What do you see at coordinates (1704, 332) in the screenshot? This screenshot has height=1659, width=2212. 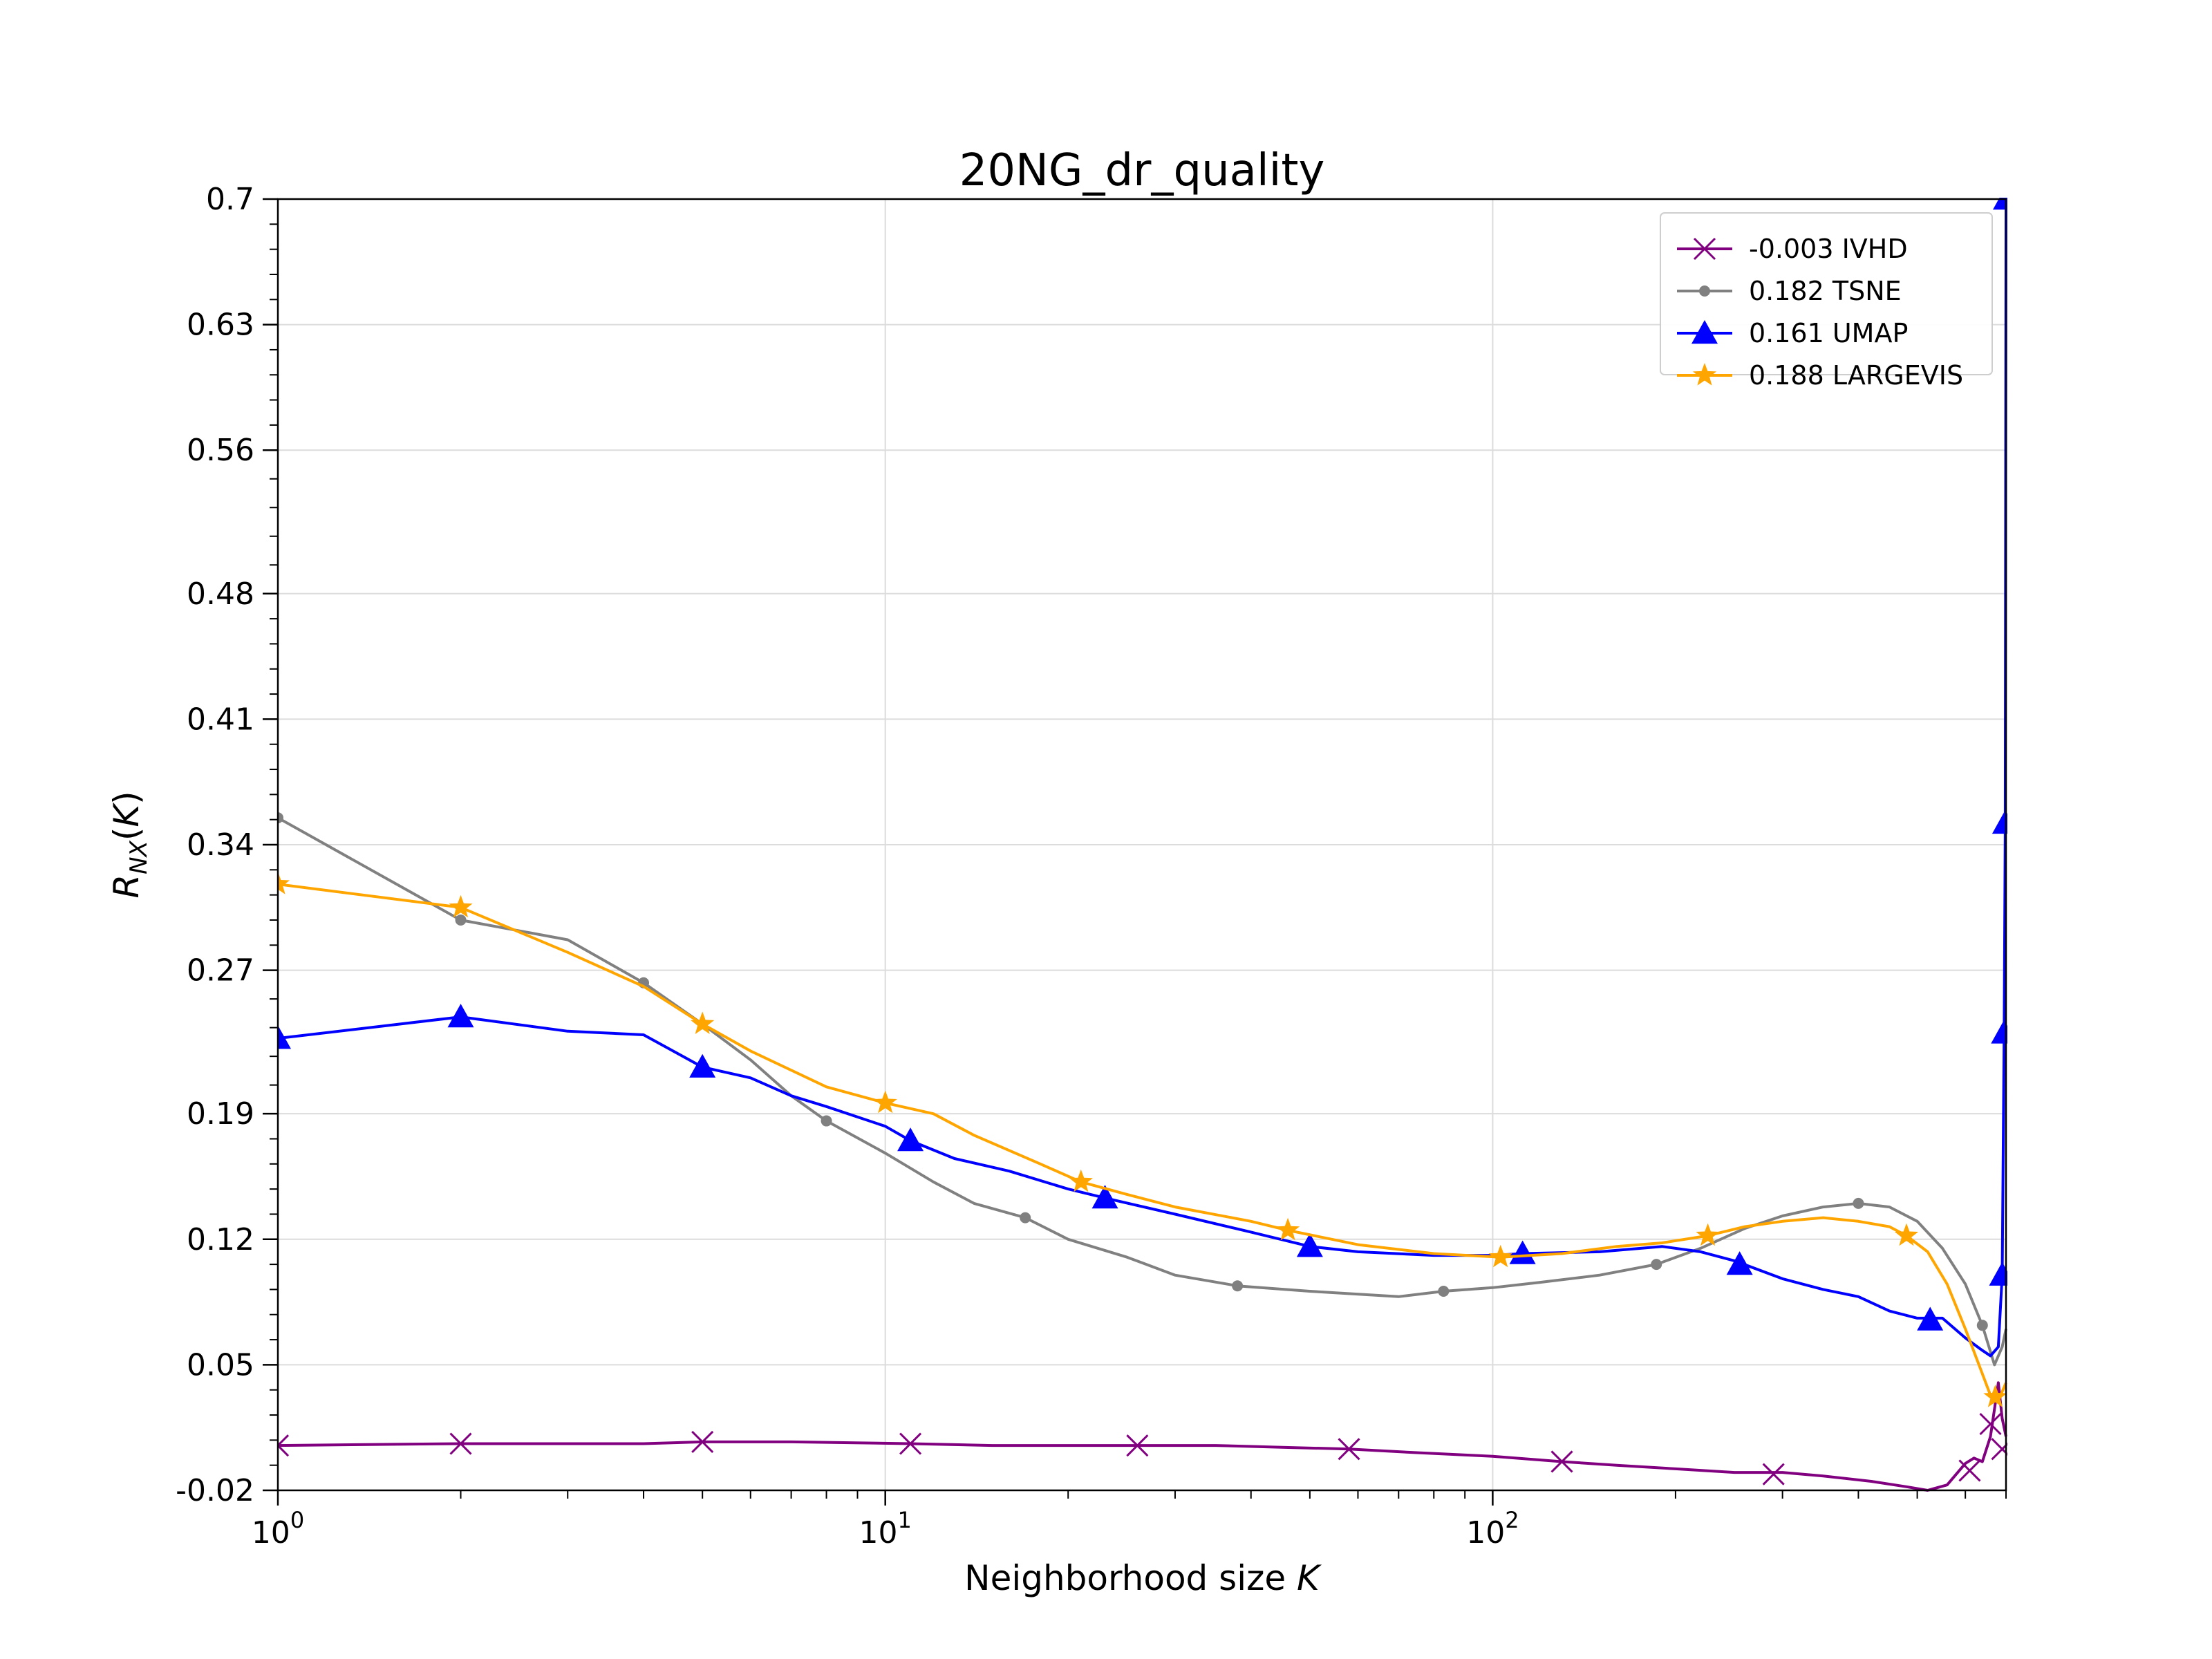 I see `triangle-marker-icon` at bounding box center [1704, 332].